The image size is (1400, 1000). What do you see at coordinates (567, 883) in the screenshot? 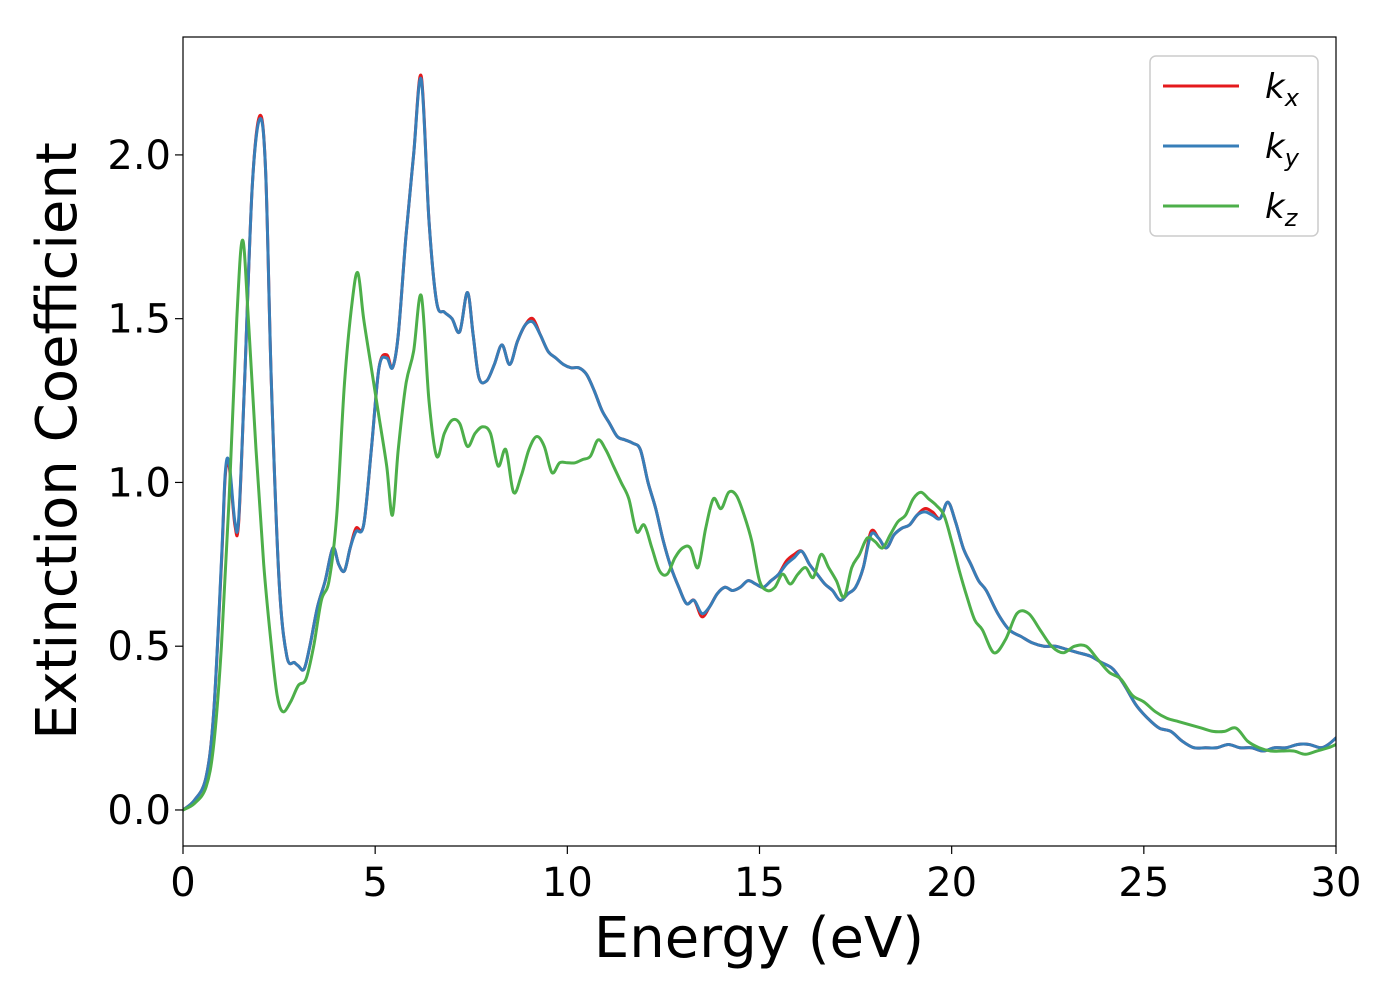
I see `x-tick-label: 10` at bounding box center [567, 883].